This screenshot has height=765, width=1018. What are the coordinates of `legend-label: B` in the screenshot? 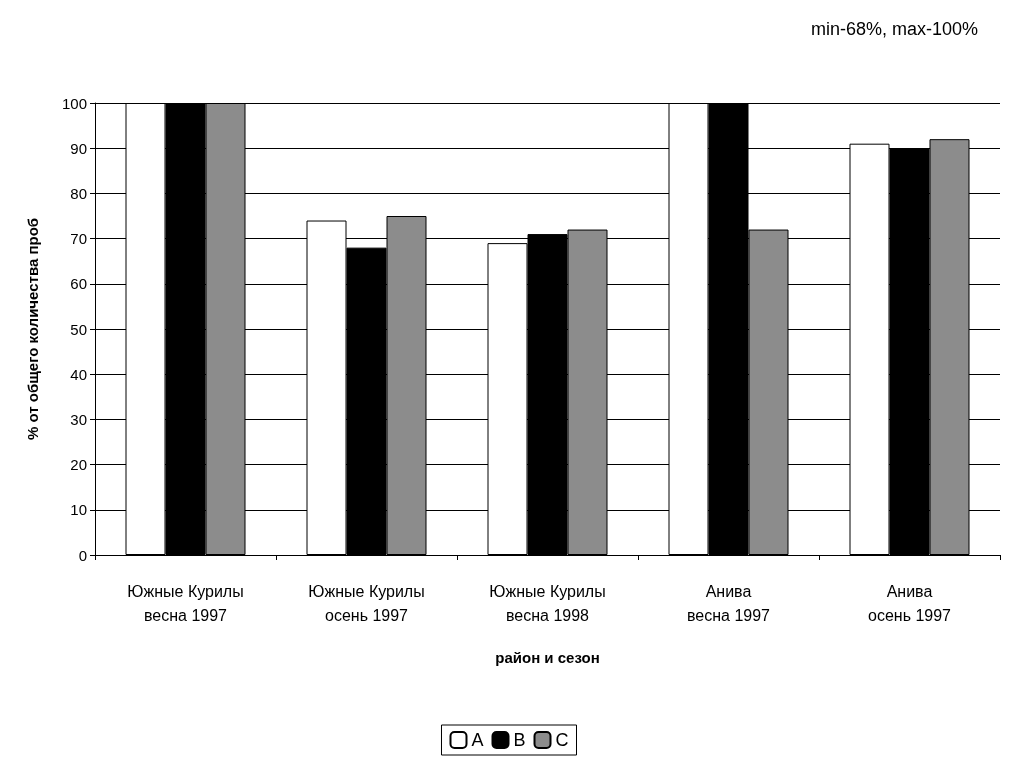 It's located at (519, 740).